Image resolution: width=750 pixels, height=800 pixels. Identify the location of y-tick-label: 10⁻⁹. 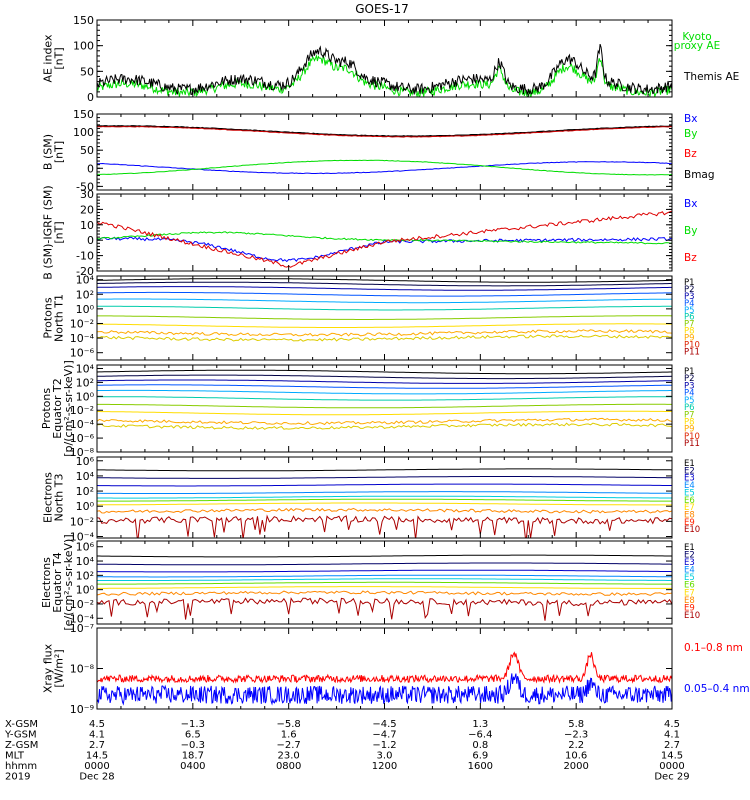
(82, 709).